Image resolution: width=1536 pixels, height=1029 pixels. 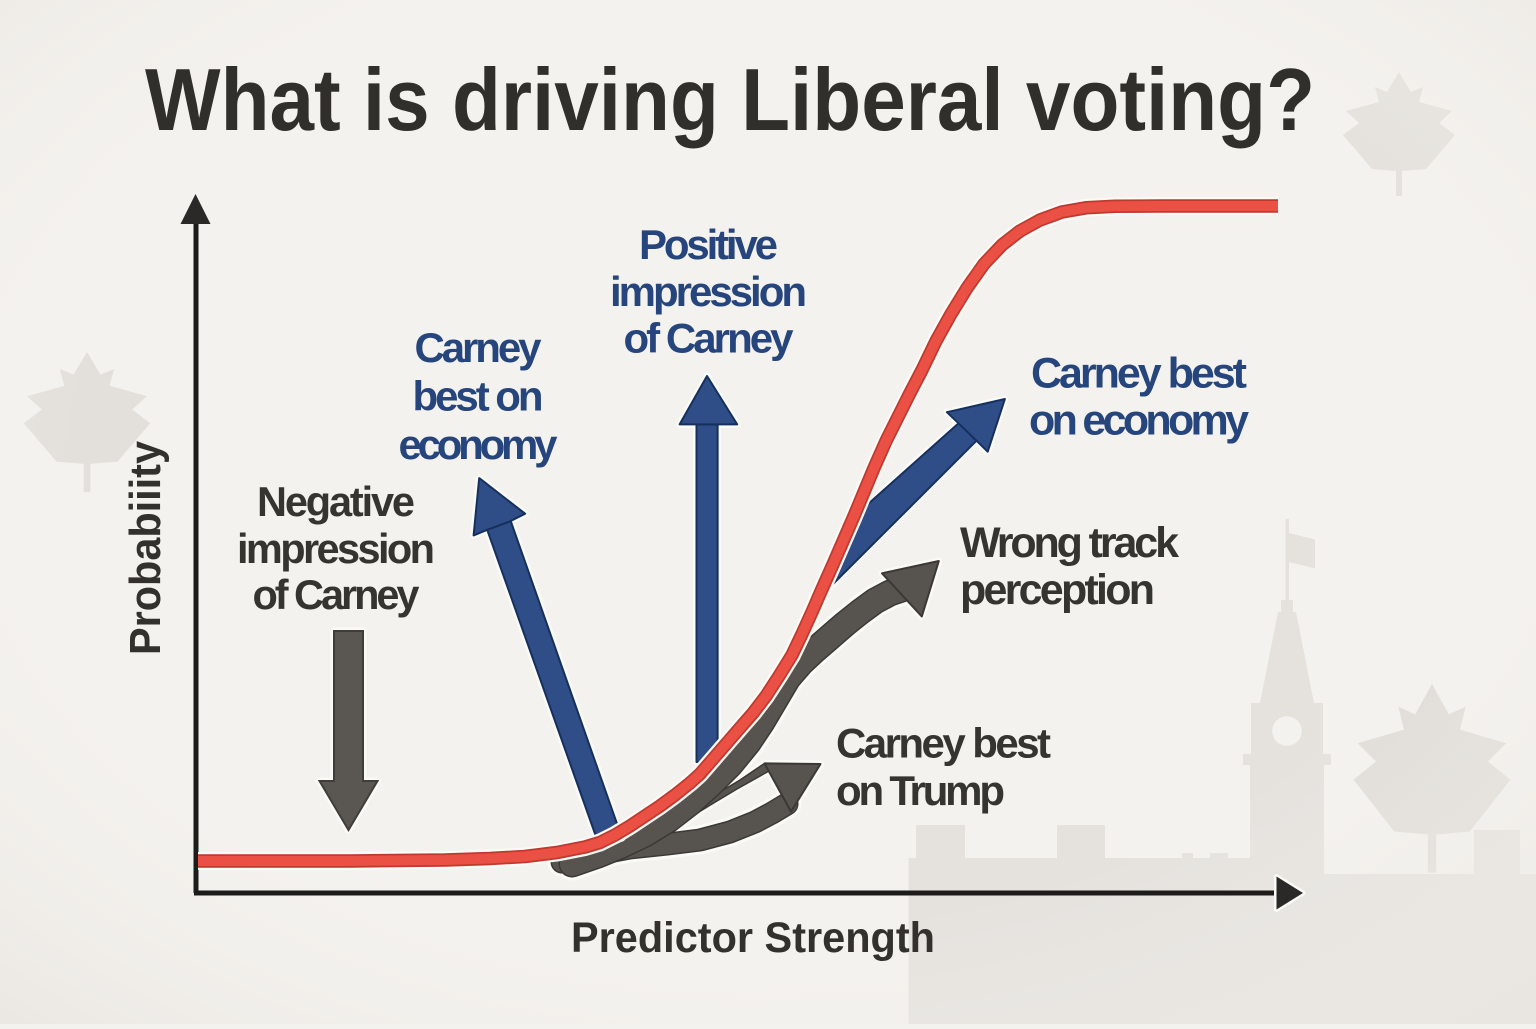 I want to click on svg-text: Positive, so click(x=708, y=244).